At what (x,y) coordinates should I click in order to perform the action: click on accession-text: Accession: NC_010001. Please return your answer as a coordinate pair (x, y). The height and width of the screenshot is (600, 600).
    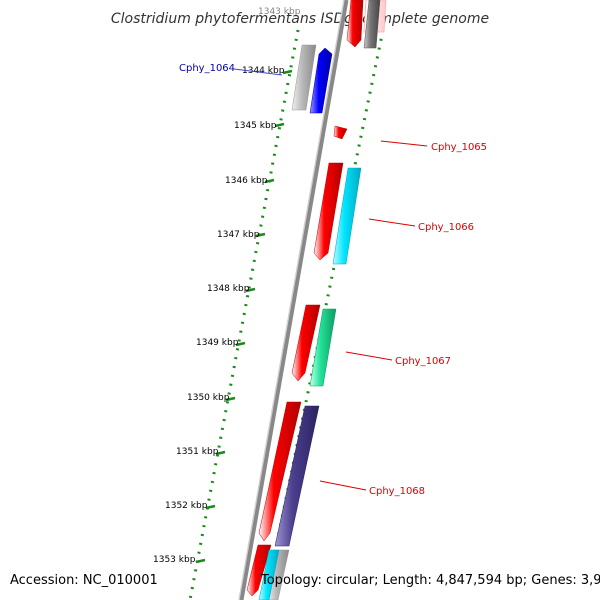
    Looking at the image, I should click on (84, 580).